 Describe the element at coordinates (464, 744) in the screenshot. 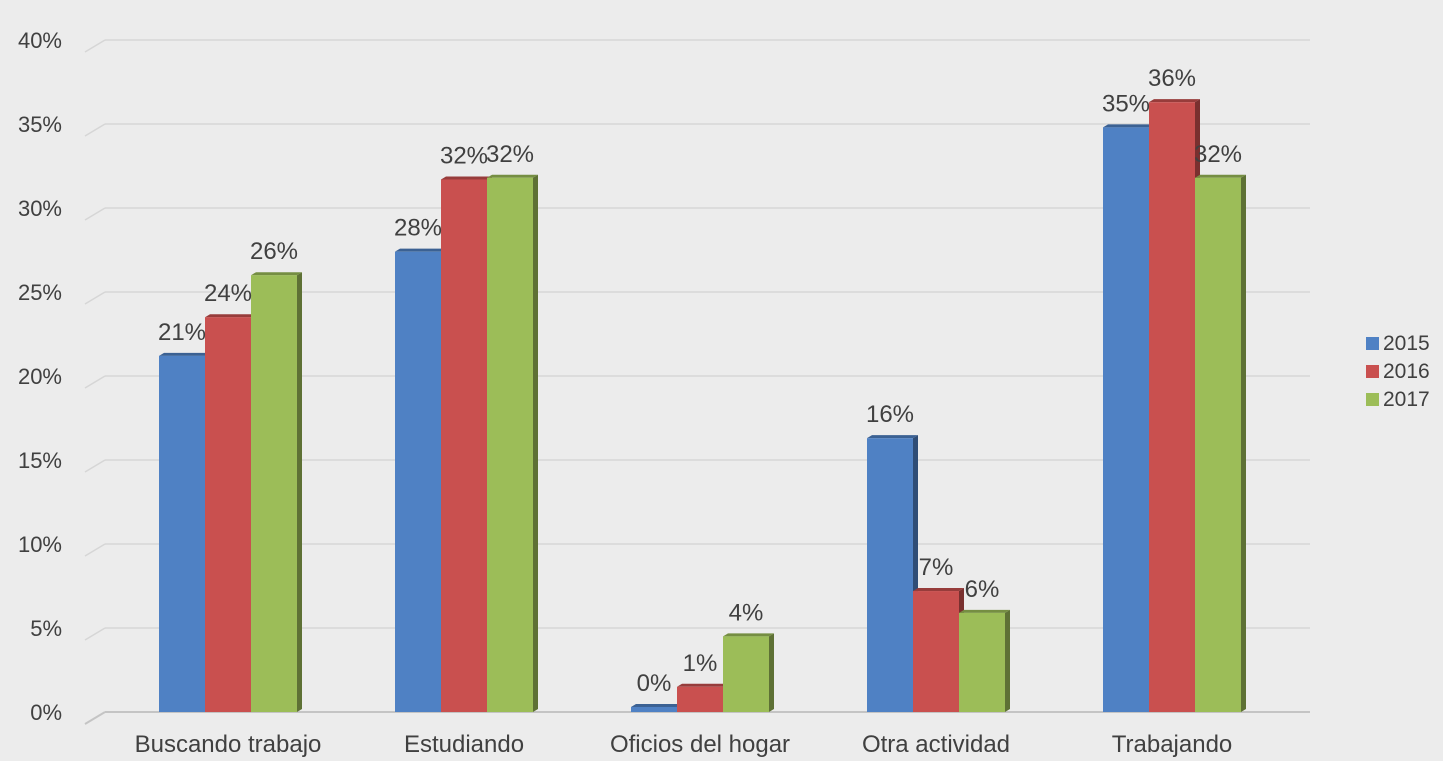

I see `x-tick-label: Estudiando` at that location.